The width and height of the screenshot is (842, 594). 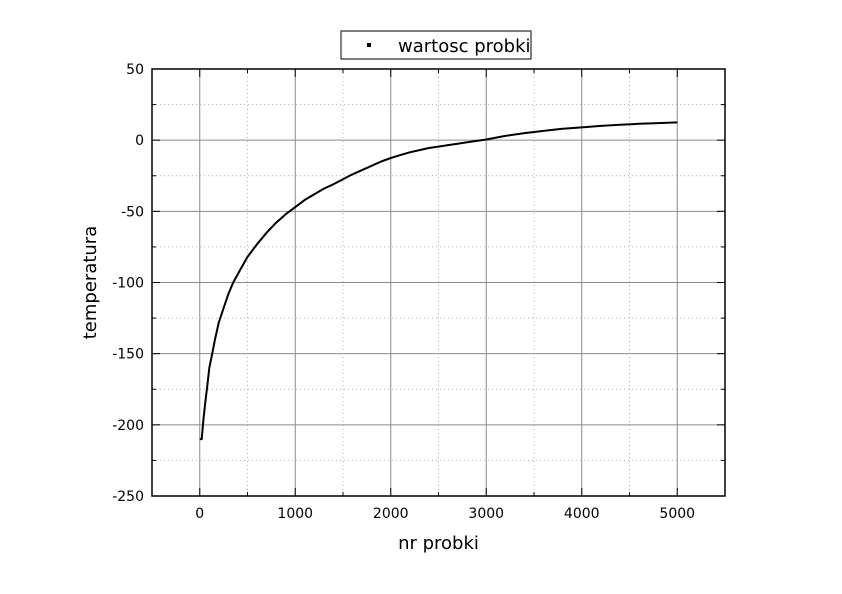 I want to click on x-tick-label: 3000, so click(x=486, y=514).